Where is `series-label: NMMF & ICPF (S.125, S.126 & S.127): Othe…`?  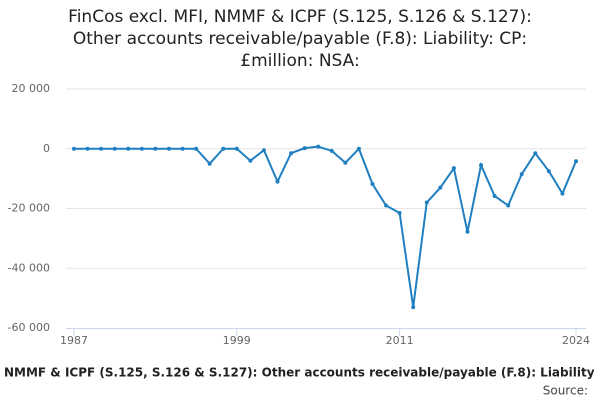 series-label: NMMF & ICPF (S.125, S.126 & S.127): Othe… is located at coordinates (299, 373).